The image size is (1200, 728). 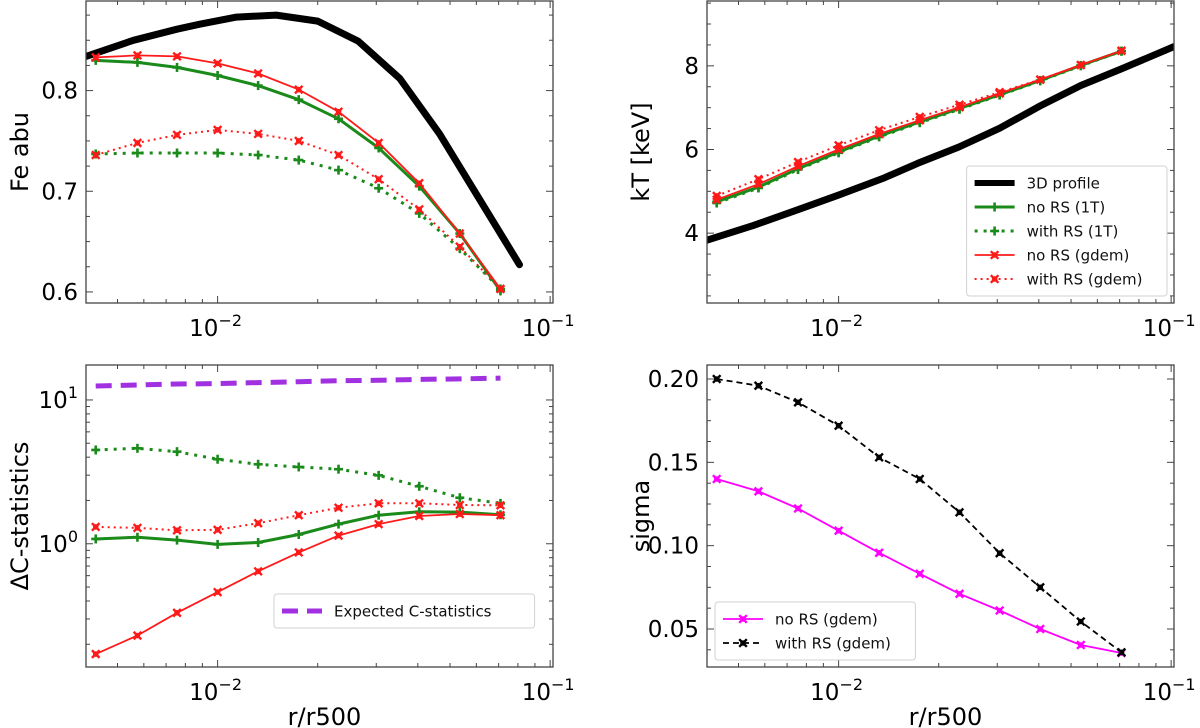 I want to click on legend-label: Expected C-statistics, so click(x=413, y=612).